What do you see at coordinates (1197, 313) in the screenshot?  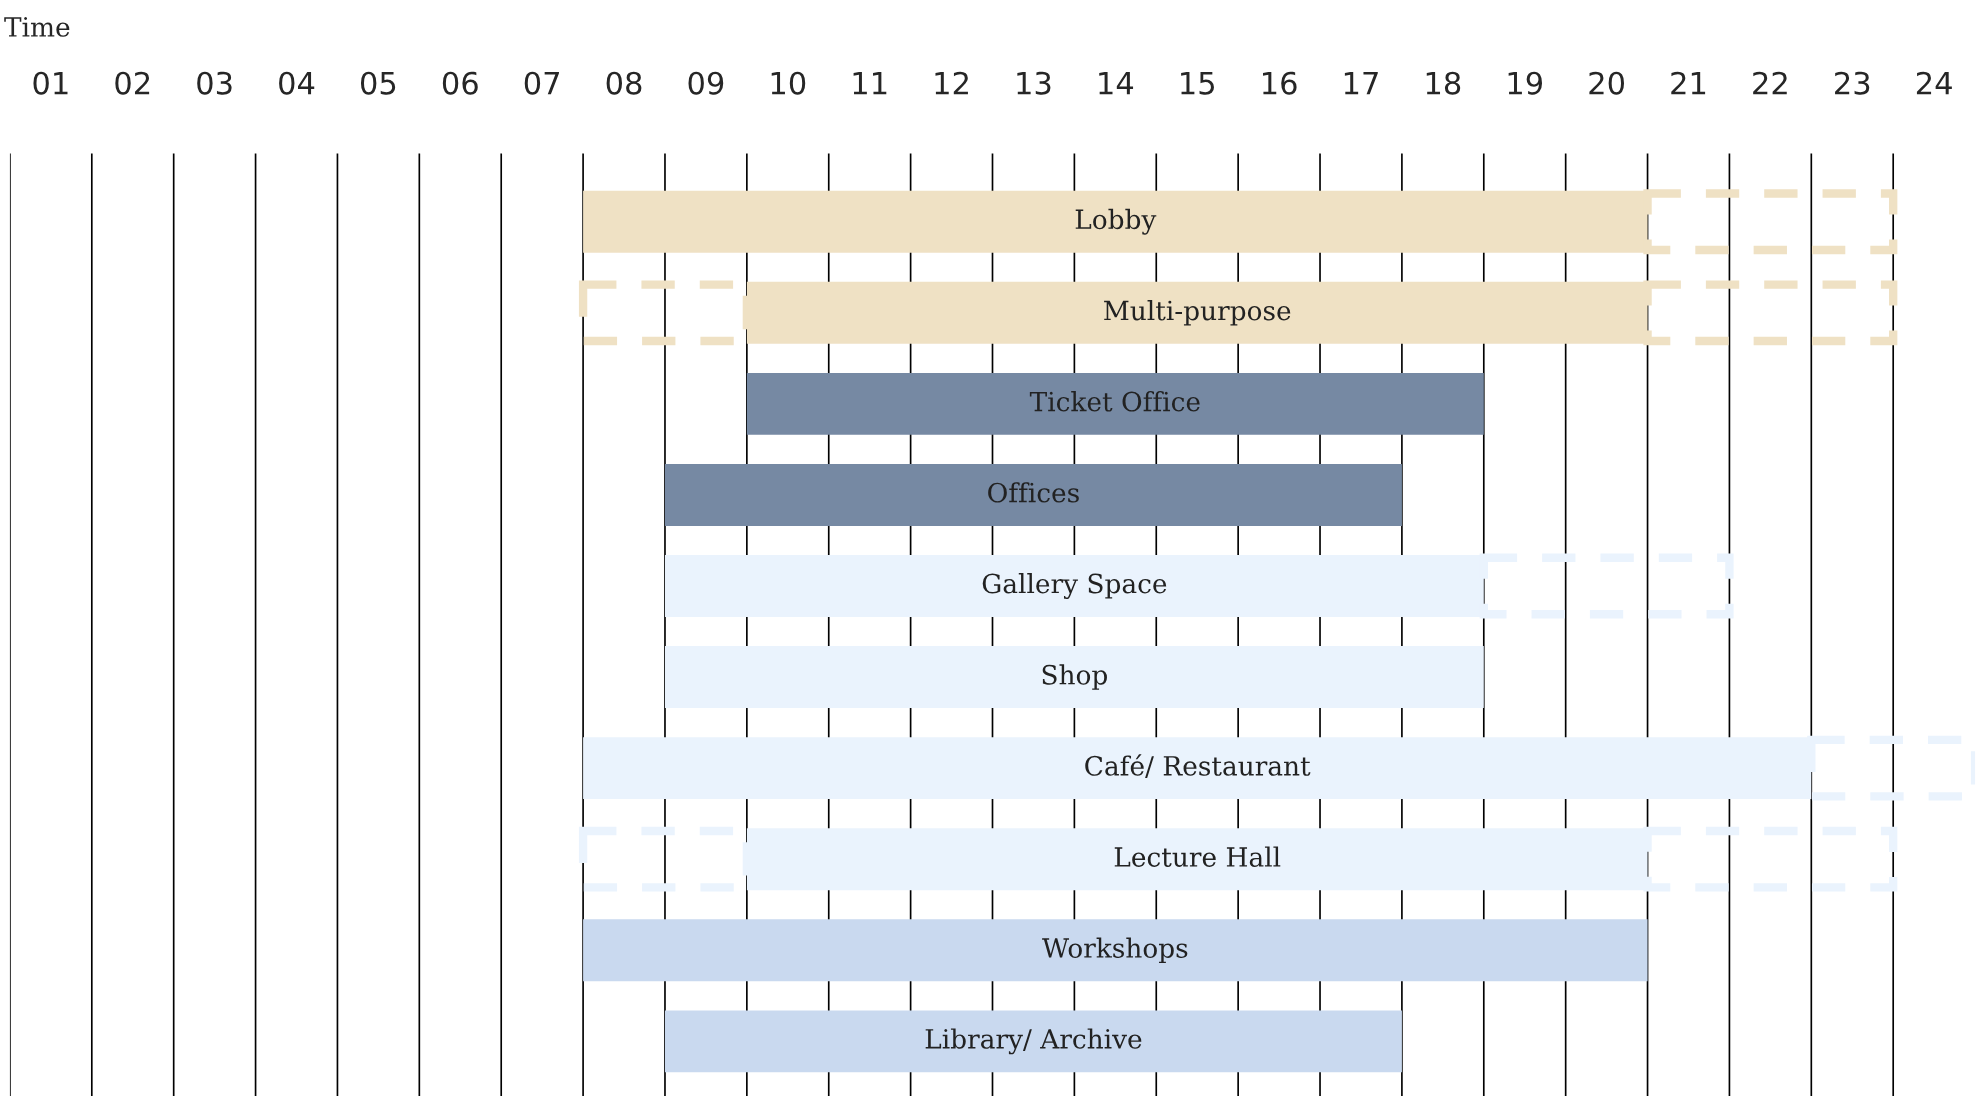 I see `y-tick-label: Multi-purpose` at bounding box center [1197, 313].